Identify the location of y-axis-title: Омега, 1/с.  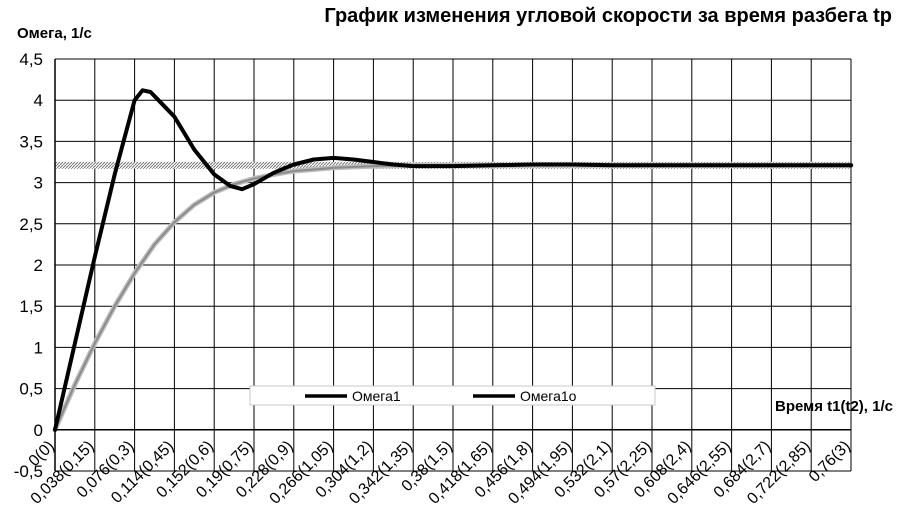
(54, 33).